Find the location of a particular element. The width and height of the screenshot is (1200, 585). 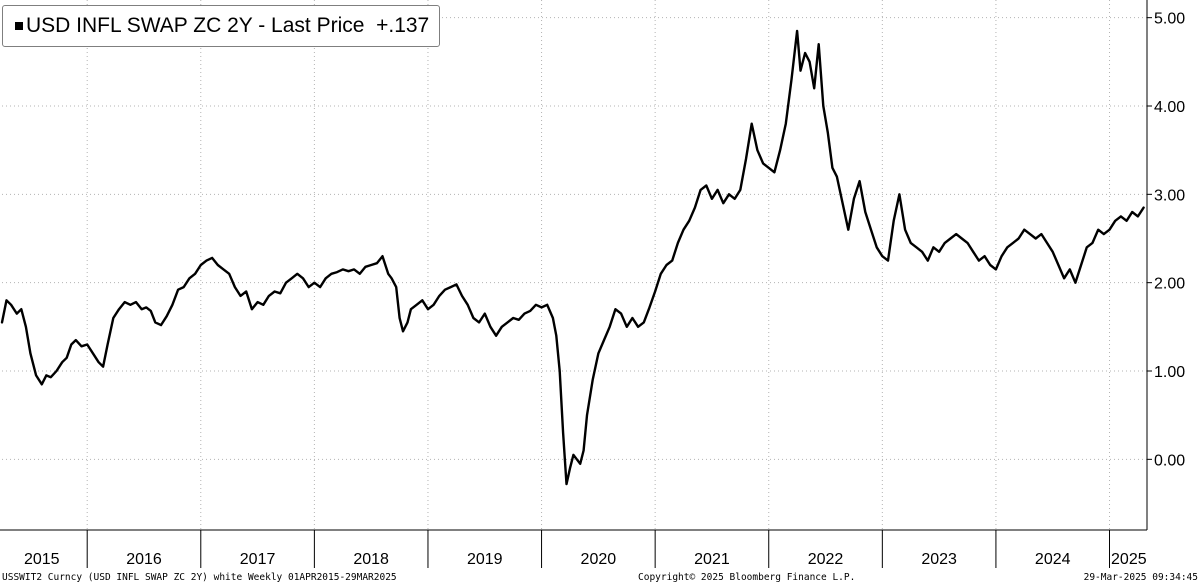

x-tick-label-year: 2024 is located at coordinates (1053, 559).